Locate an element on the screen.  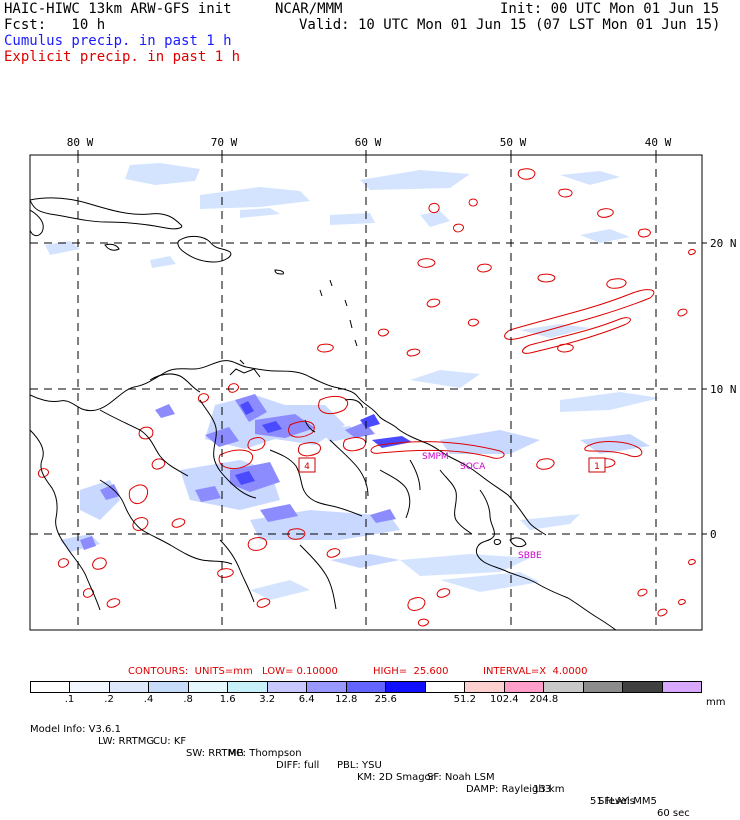
lat-label-10n: 10 N is located at coordinates (723, 389).